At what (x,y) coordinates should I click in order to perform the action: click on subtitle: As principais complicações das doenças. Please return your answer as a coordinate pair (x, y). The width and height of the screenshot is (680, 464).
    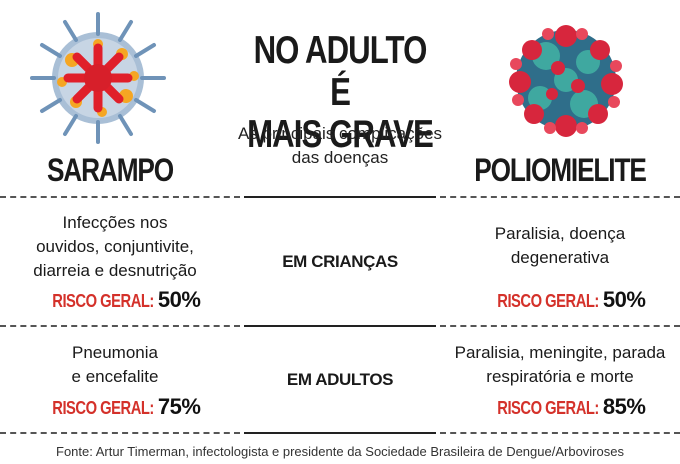
    Looking at the image, I should click on (340, 146).